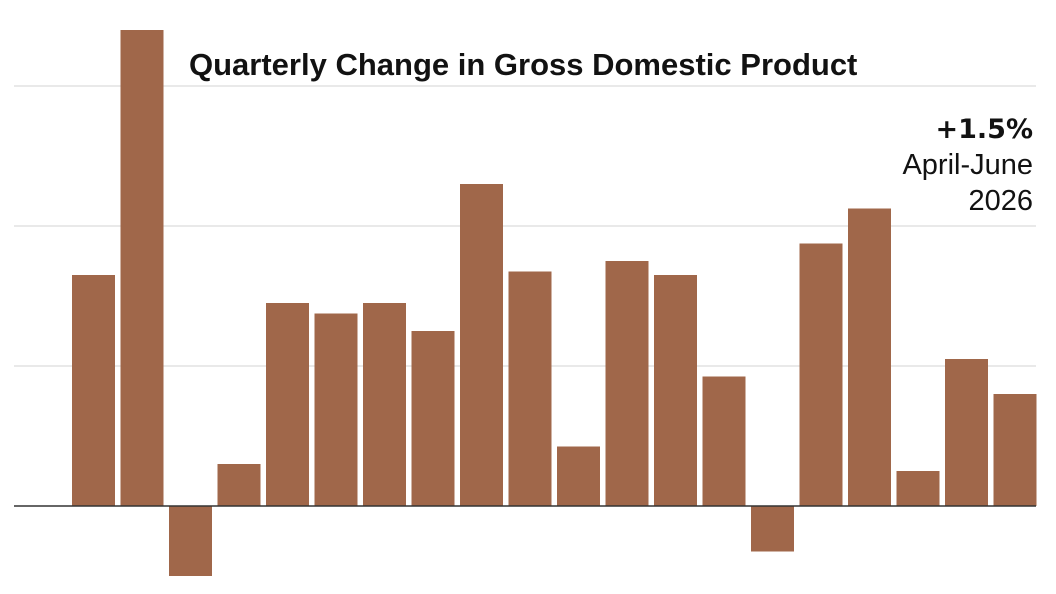  I want to click on latest-year-label: 2026, so click(1000, 201).